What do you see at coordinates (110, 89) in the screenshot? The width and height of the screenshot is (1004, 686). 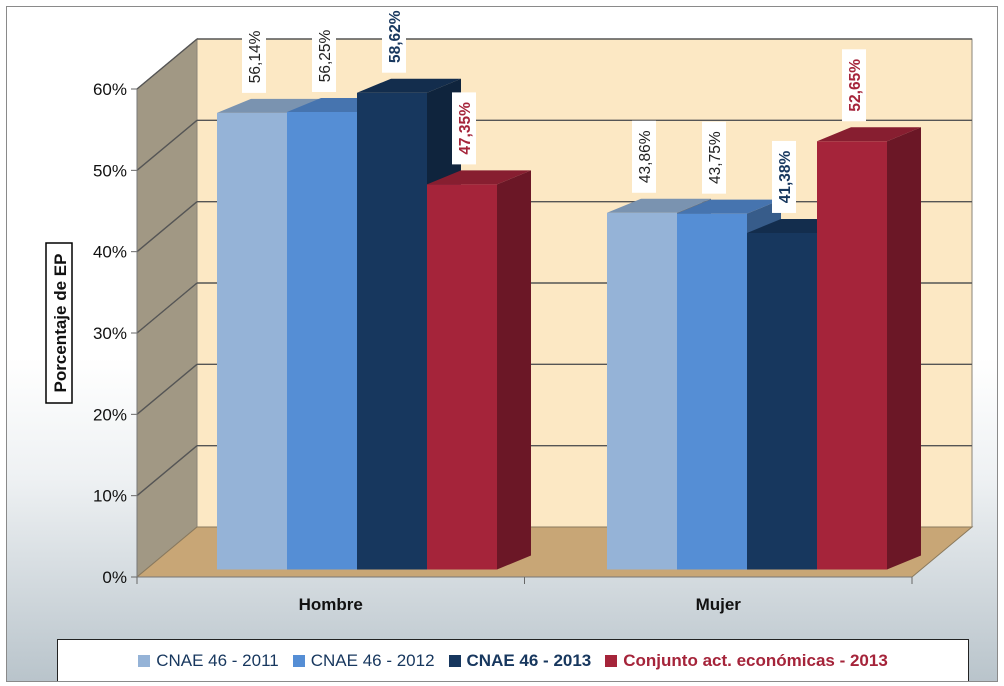 I see `y-tick-label: 60%` at bounding box center [110, 89].